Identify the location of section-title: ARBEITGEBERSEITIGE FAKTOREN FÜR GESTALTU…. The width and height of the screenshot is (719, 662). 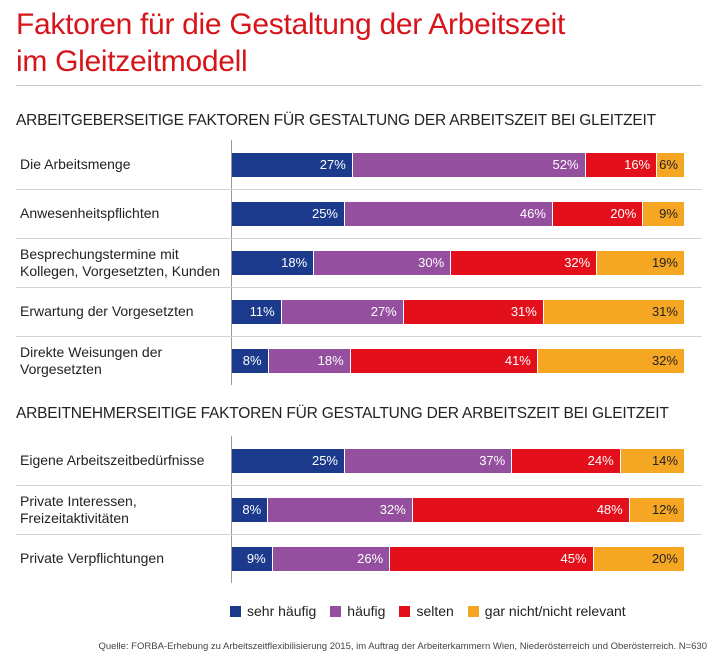
(336, 120).